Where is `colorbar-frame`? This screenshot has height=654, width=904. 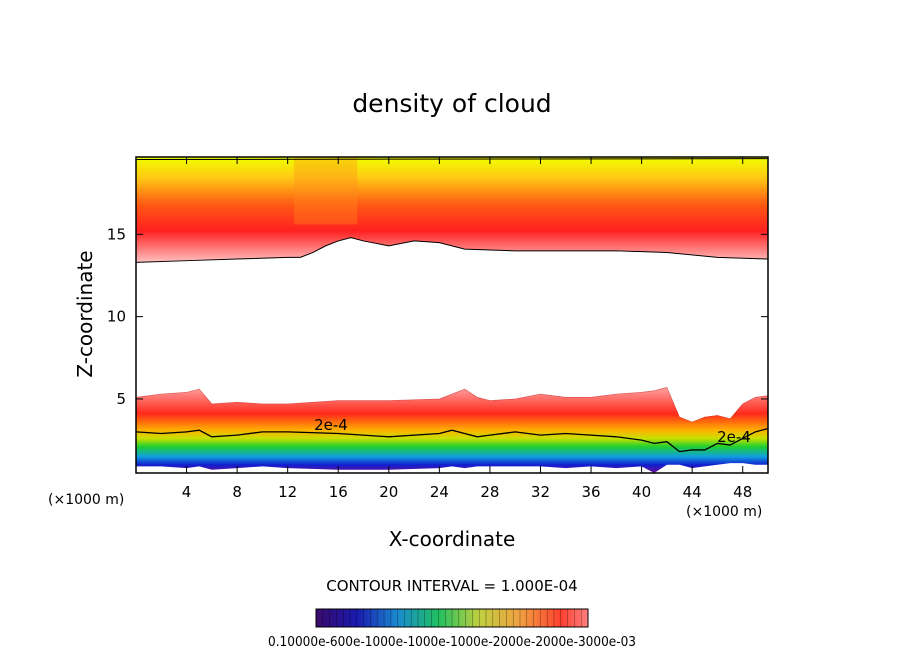 colorbar-frame is located at coordinates (452, 618).